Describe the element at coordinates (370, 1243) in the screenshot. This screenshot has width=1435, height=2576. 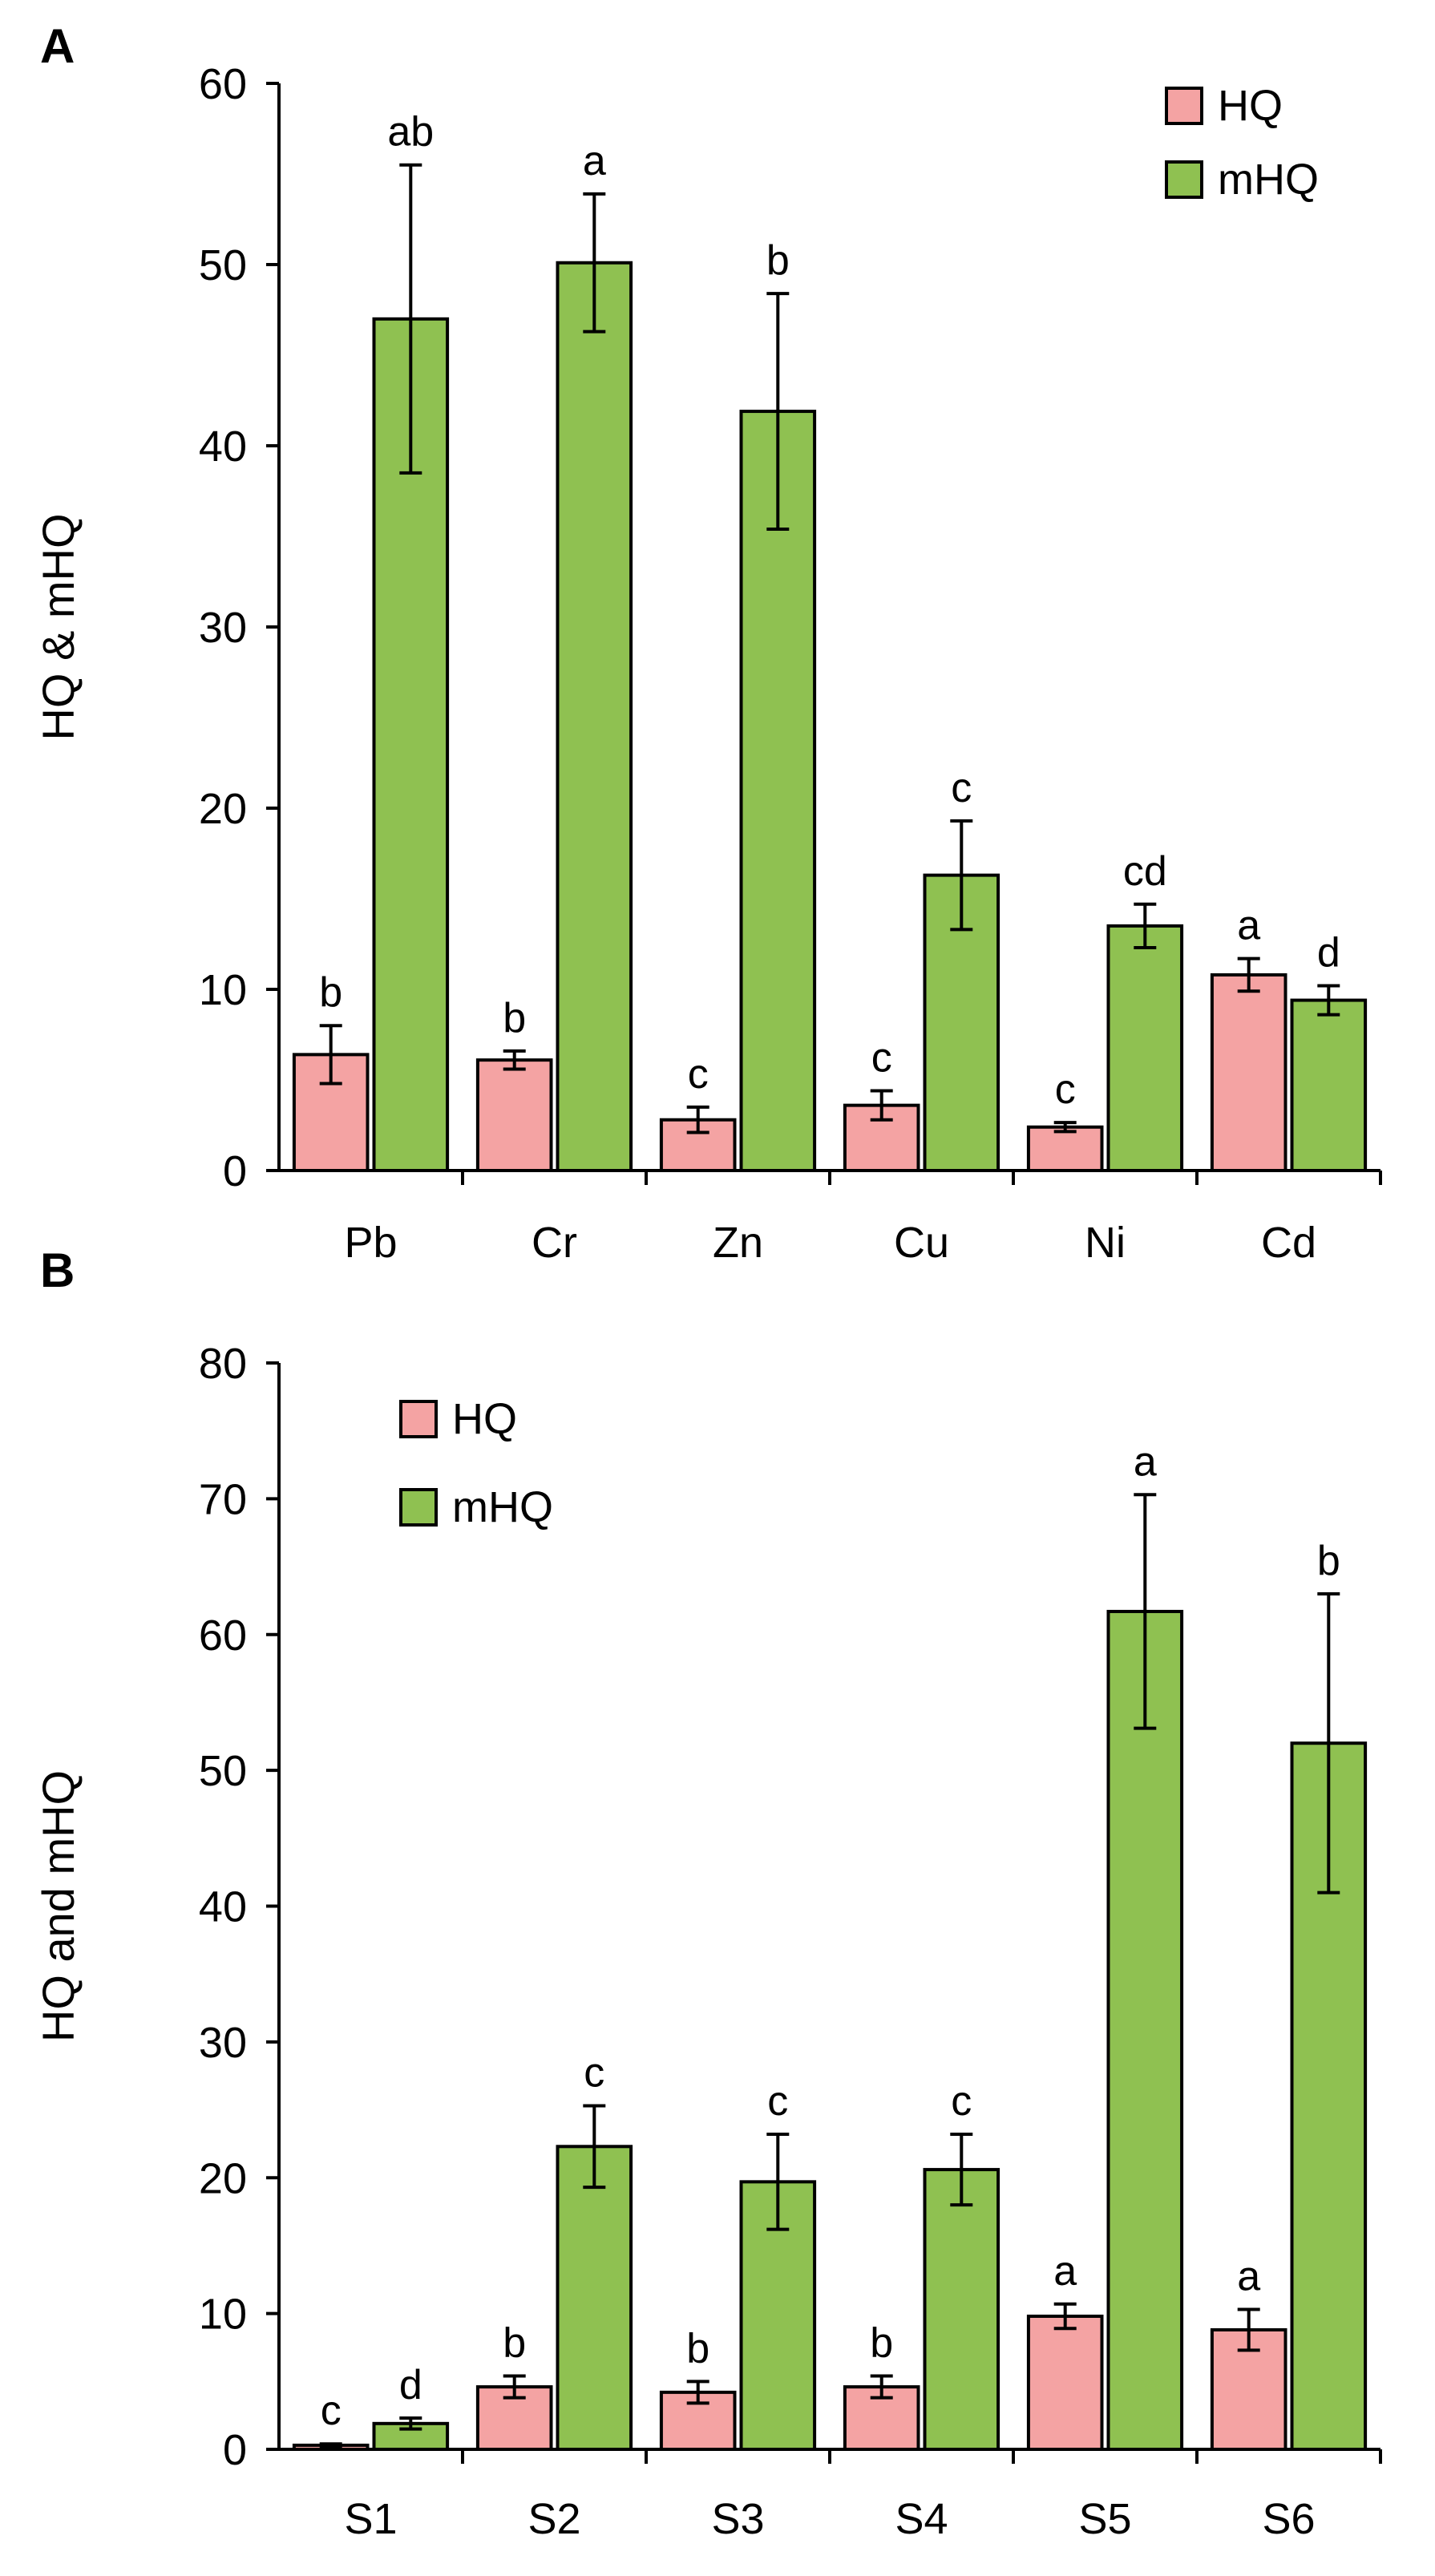
I see `x-tick-label: Pb` at that location.